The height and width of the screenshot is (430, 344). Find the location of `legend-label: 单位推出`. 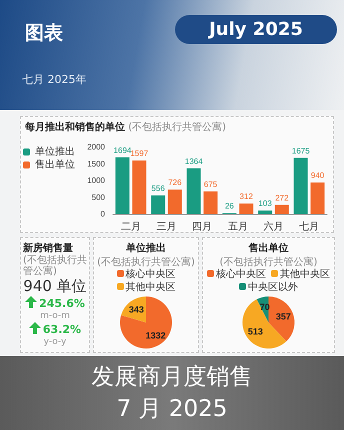

legend-label: 单位推出 is located at coordinates (55, 152).